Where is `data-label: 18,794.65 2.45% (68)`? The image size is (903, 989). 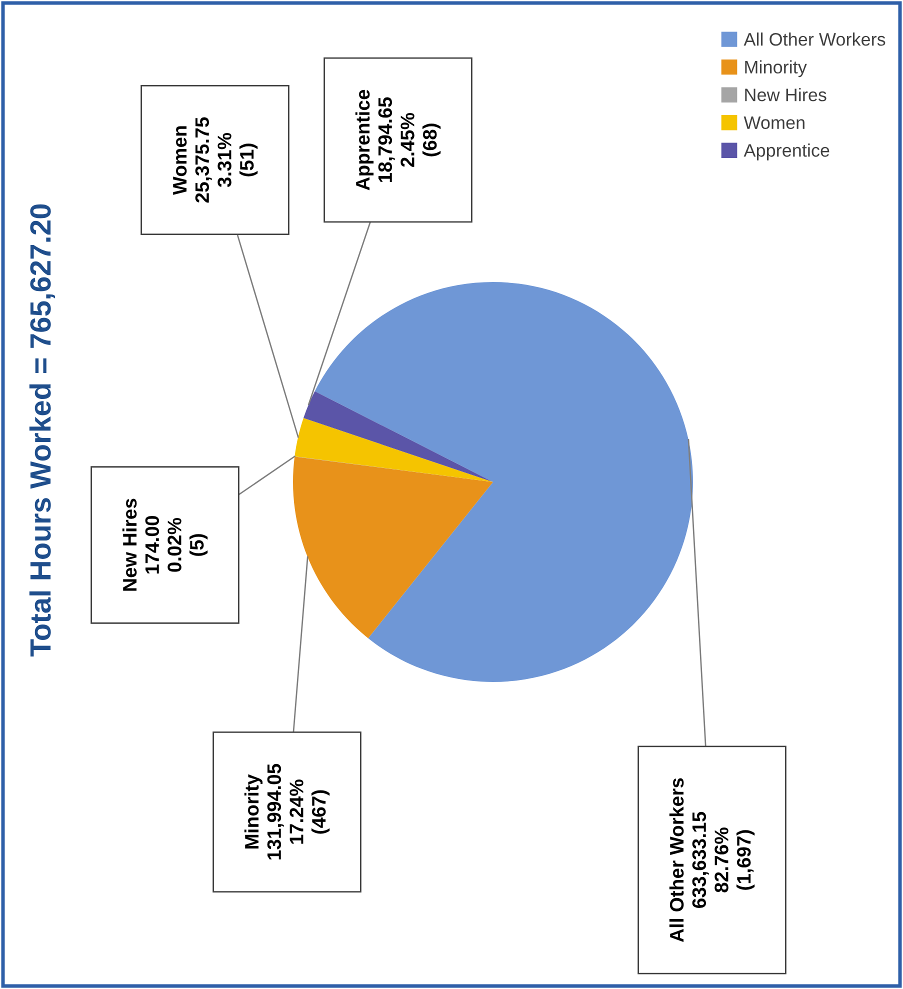
data-label: 18,794.65 2.45% (68) is located at coordinates (409, 139).